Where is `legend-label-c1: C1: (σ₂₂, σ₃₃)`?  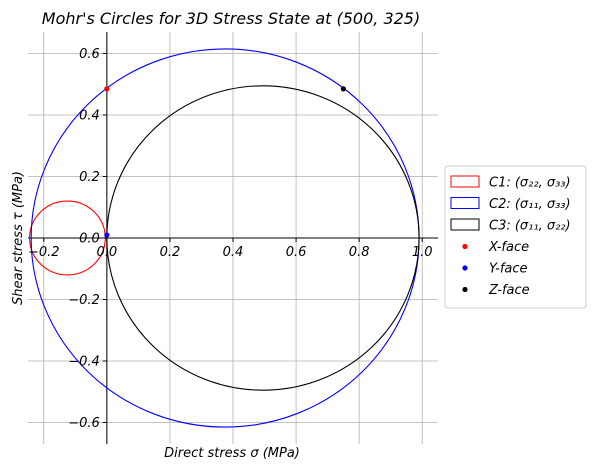
legend-label-c1: C1: (σ₂₂, σ₃₃) is located at coordinates (530, 183).